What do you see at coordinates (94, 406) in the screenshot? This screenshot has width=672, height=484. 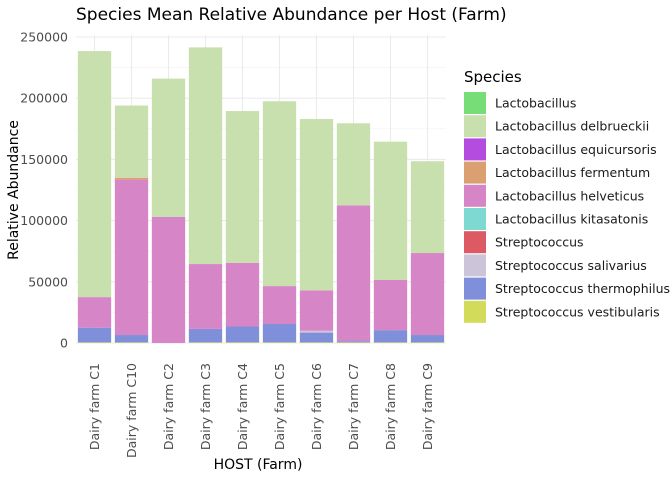 I see `x-tick-label: Dairy farm C1` at bounding box center [94, 406].